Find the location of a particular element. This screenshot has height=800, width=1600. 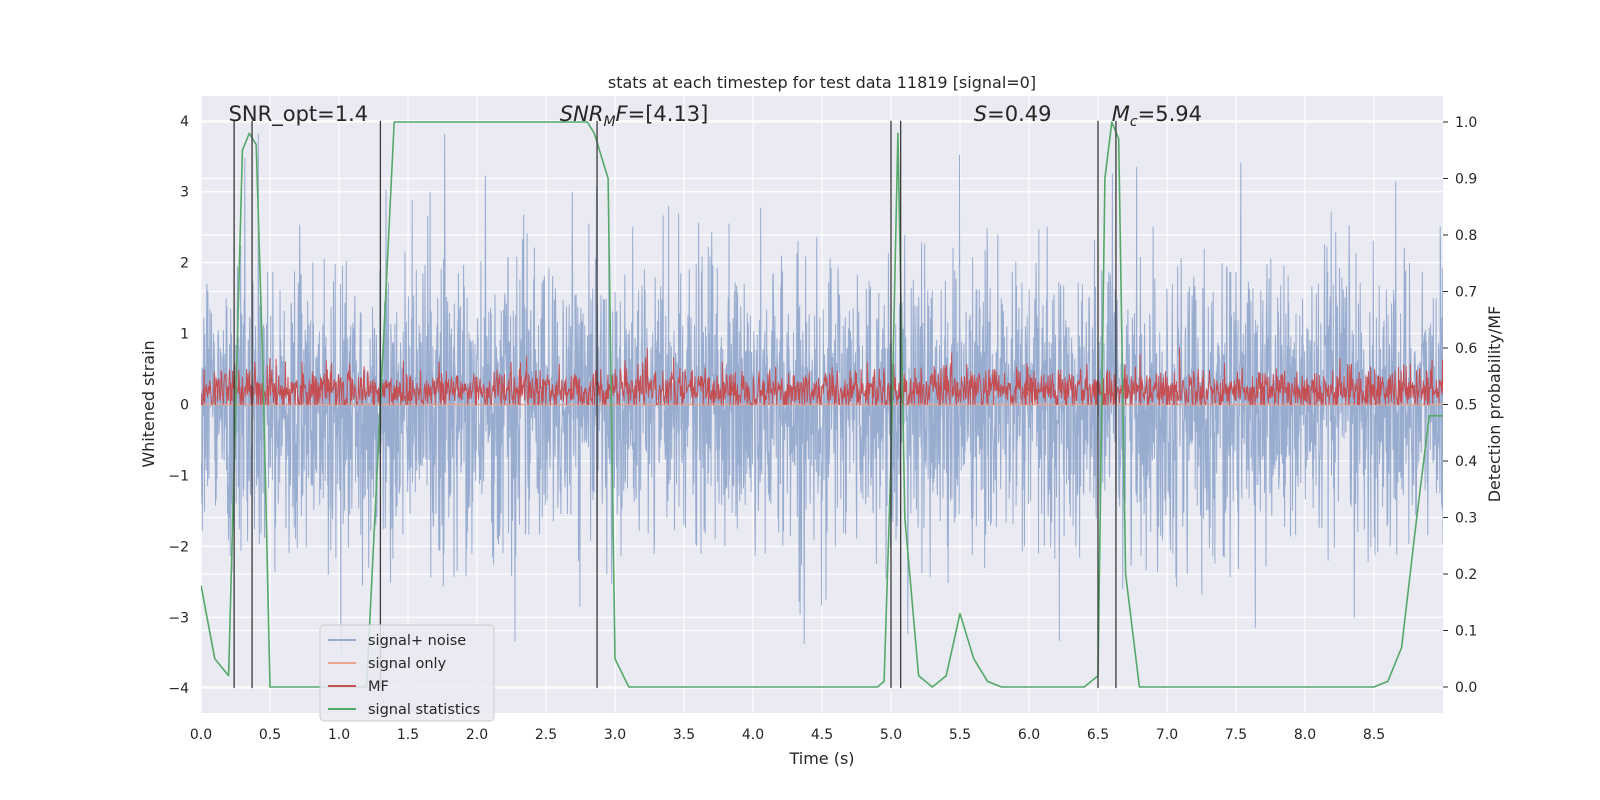

y-tick-label: 1 is located at coordinates (184, 335).